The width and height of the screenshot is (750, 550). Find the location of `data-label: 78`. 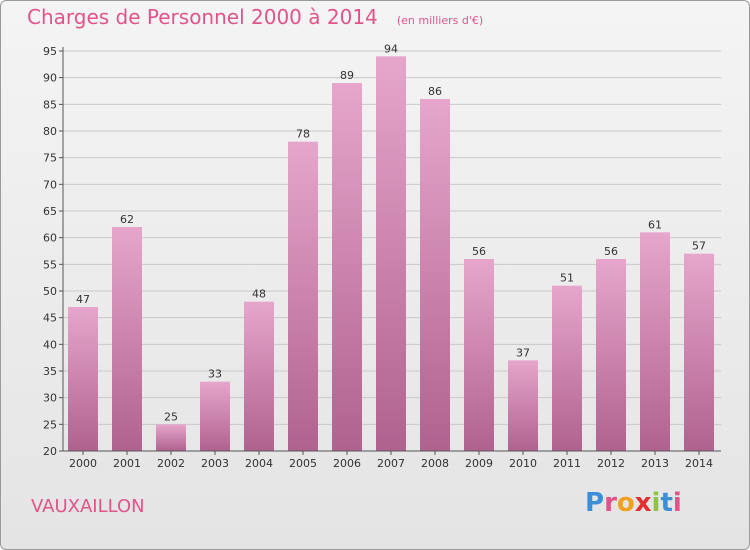

data-label: 78 is located at coordinates (303, 134).